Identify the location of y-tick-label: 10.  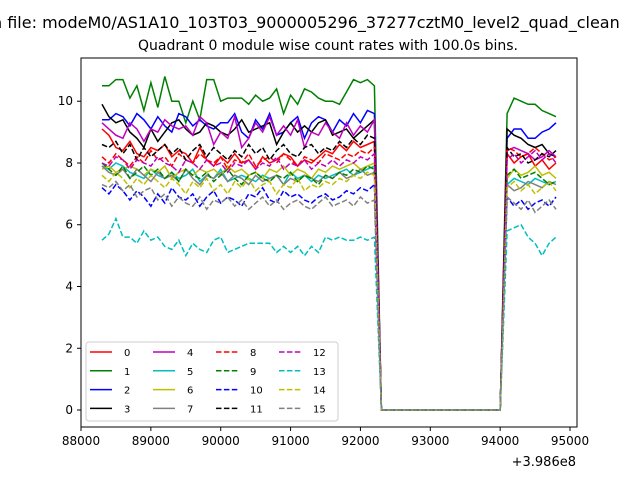
(65, 101).